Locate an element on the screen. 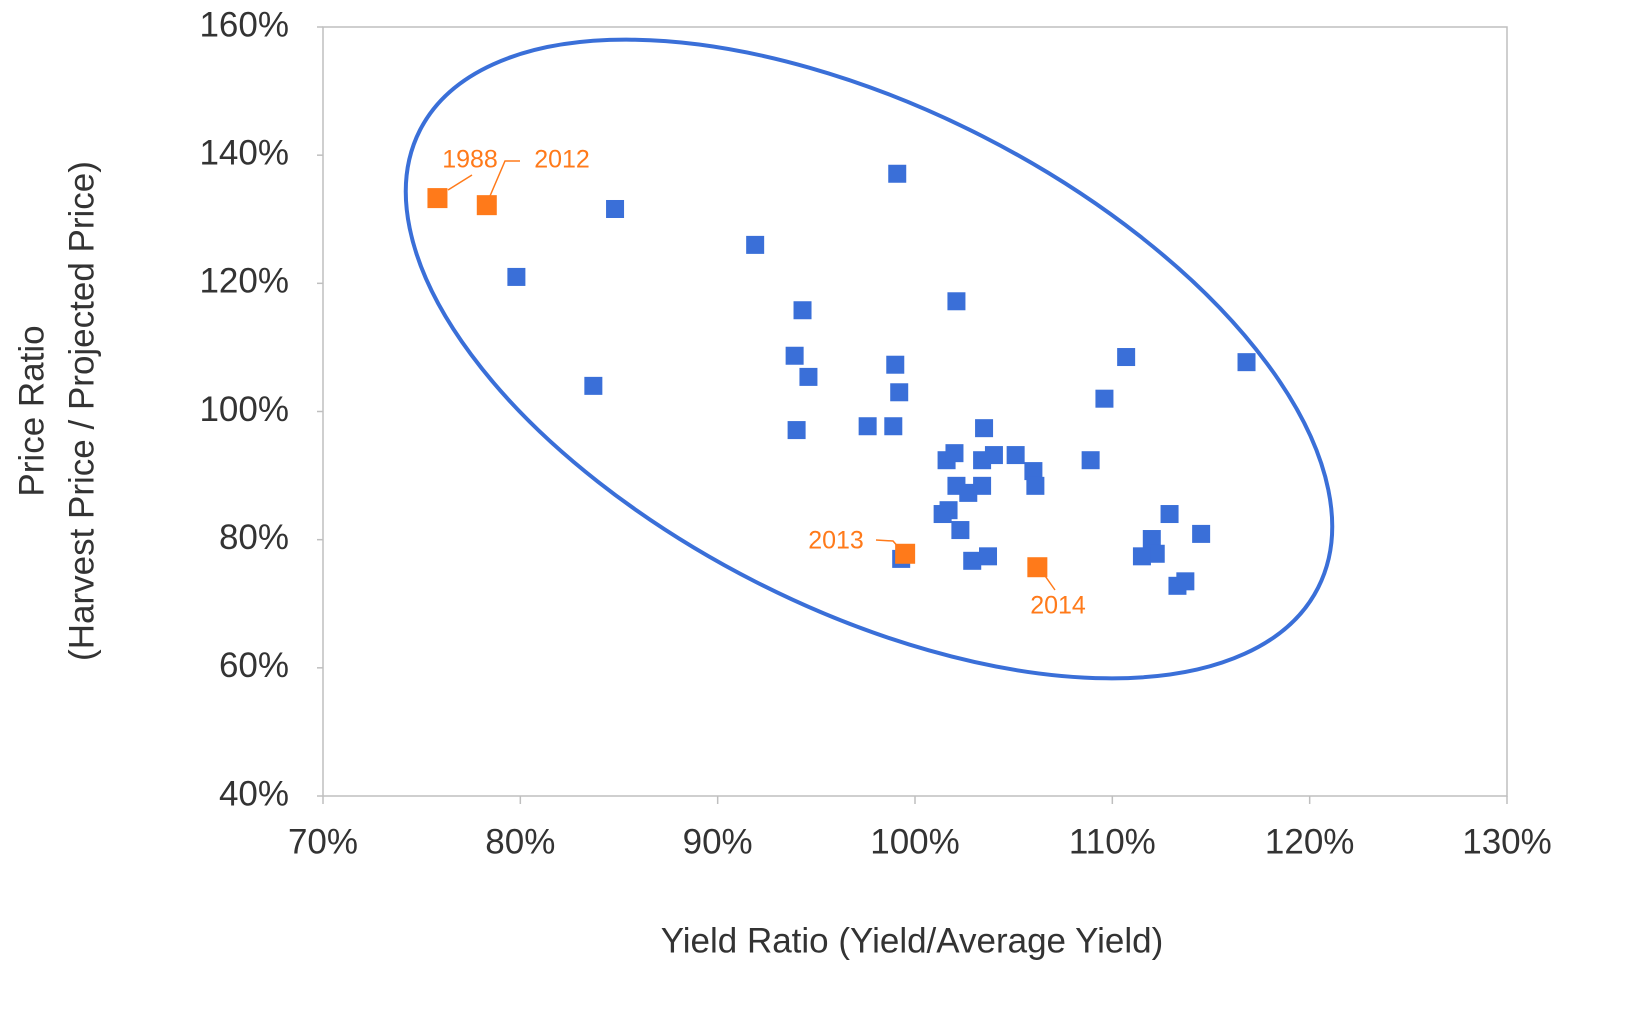  y-tick-label: 40% is located at coordinates (254, 793).